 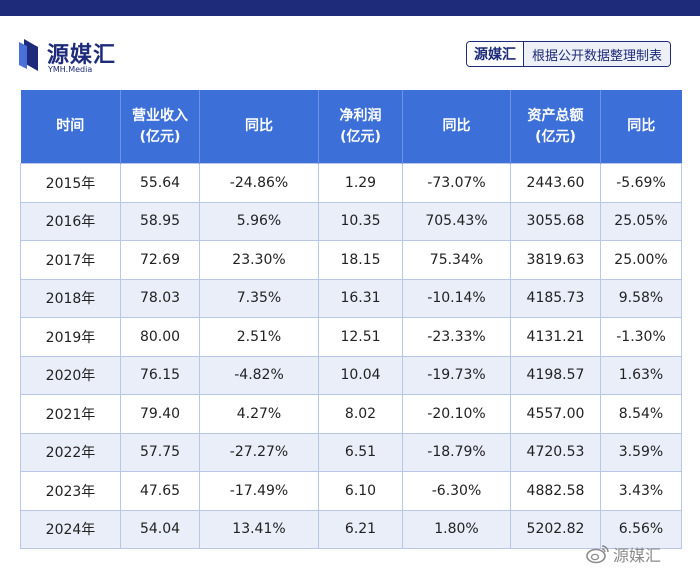 I want to click on brand-logo: 源媒汇 YMH.Media, so click(x=73, y=56).